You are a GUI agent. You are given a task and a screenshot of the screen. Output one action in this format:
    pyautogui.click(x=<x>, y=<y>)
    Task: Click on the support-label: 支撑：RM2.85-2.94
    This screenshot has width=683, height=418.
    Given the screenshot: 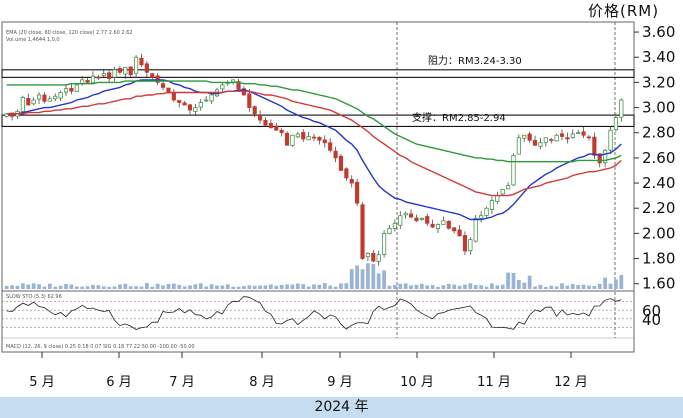 What is the action you would take?
    pyautogui.click(x=459, y=117)
    